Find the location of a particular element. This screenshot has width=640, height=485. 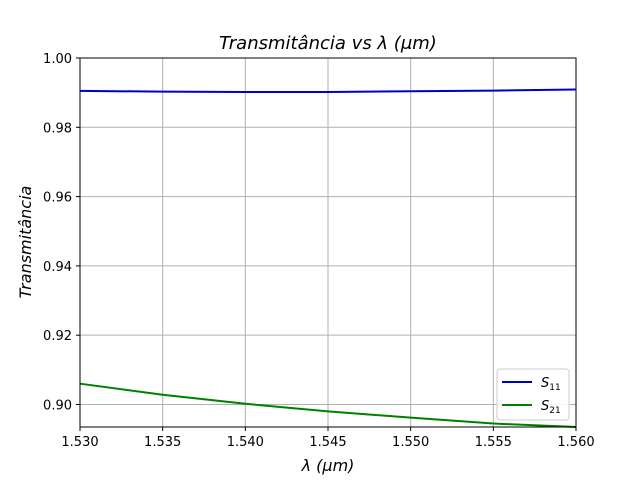

x-tick-label: 1.545 is located at coordinates (327, 442).